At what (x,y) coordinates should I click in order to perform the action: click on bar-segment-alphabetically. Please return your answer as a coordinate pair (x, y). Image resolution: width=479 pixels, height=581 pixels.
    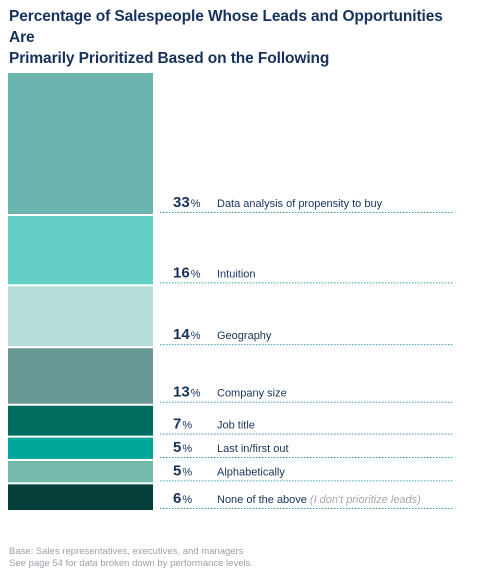
    Looking at the image, I should click on (80, 472).